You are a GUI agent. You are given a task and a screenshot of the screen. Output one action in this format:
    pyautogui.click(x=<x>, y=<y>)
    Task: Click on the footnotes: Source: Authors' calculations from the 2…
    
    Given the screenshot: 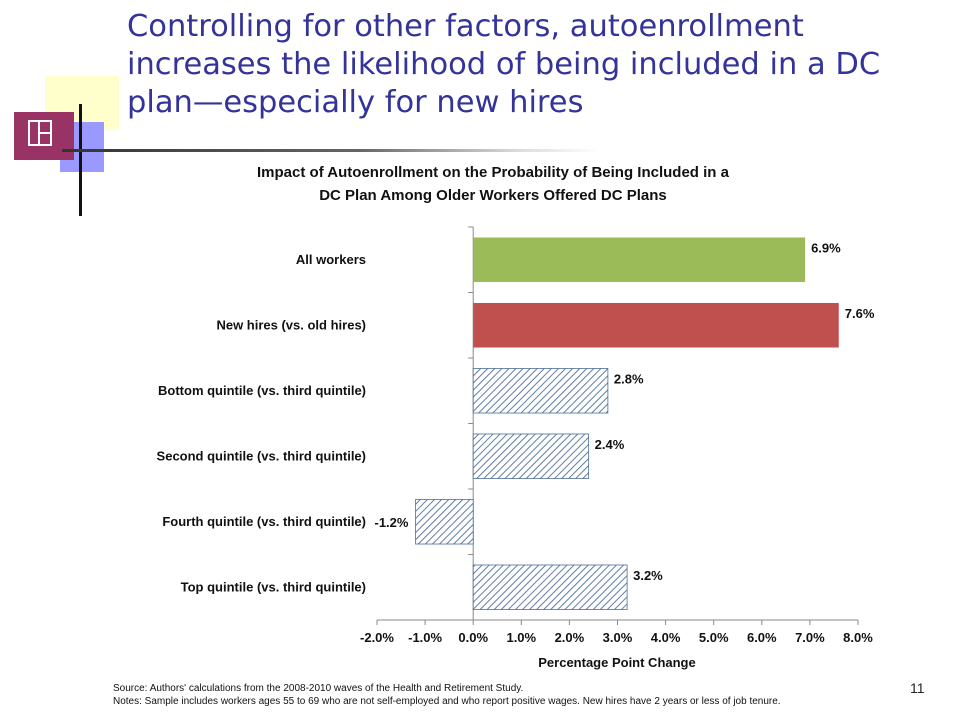 What is the action you would take?
    pyautogui.click(x=447, y=695)
    